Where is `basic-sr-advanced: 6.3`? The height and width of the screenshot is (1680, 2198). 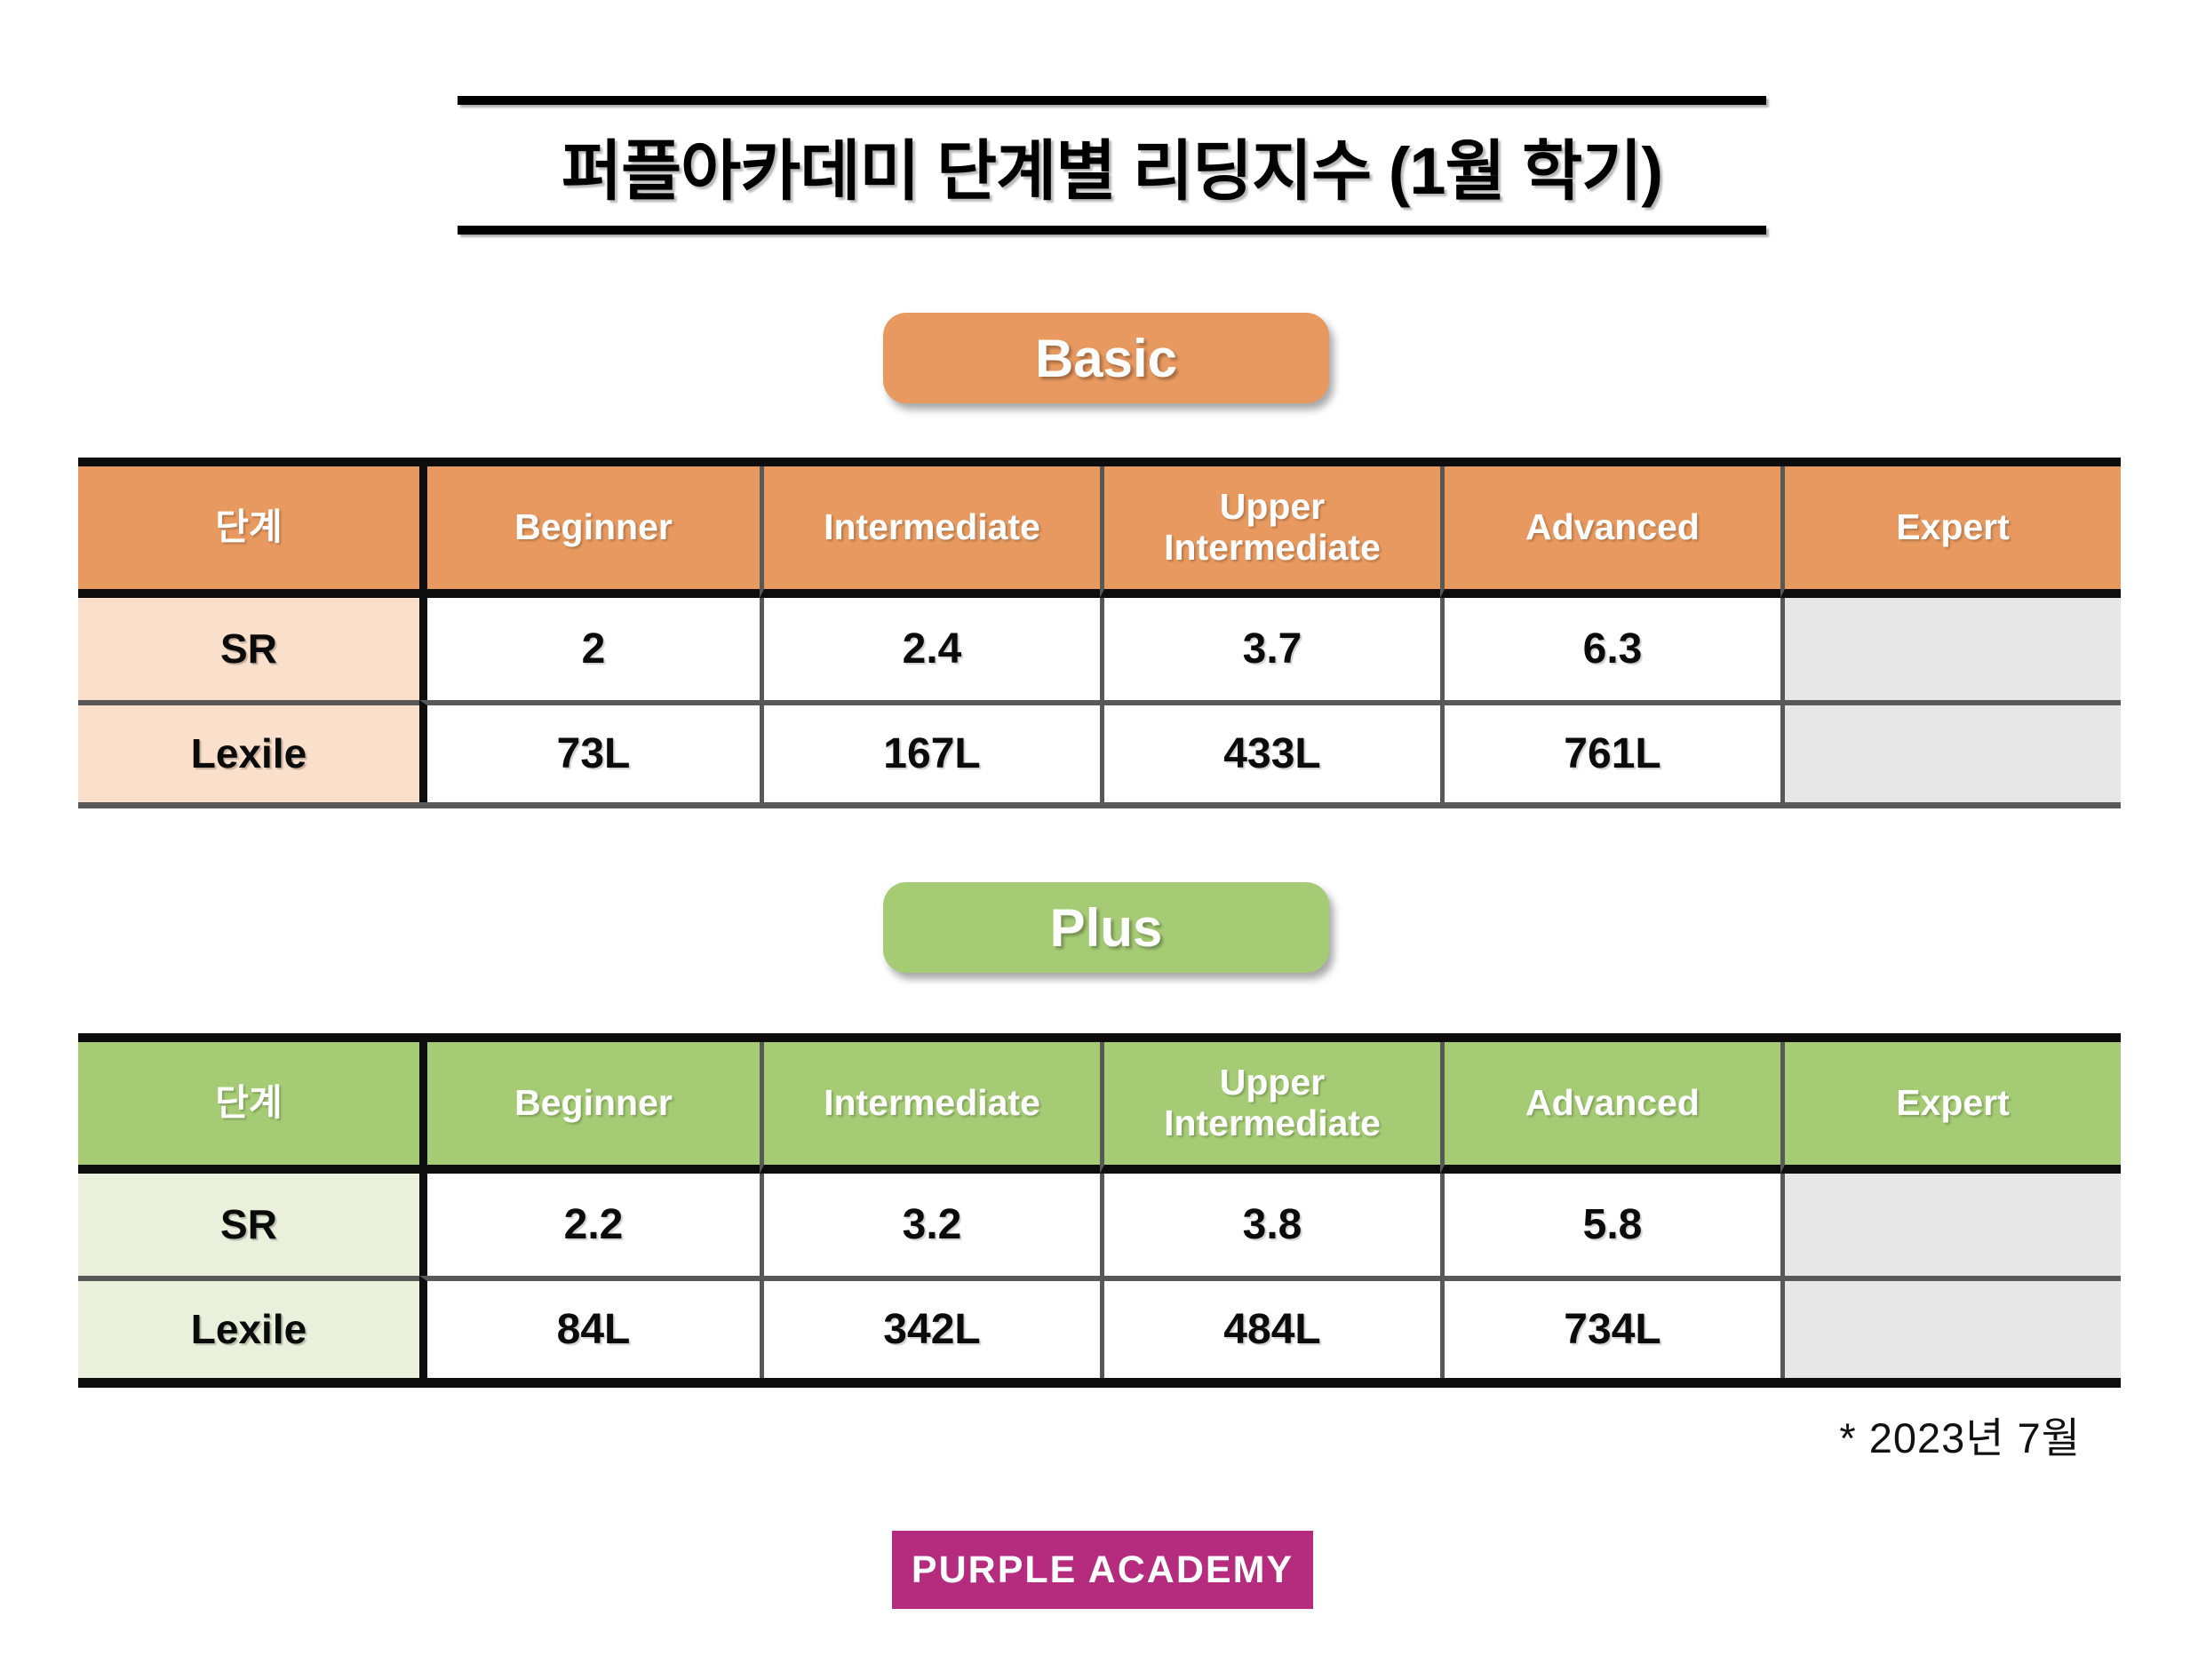 basic-sr-advanced: 6.3 is located at coordinates (1610, 649).